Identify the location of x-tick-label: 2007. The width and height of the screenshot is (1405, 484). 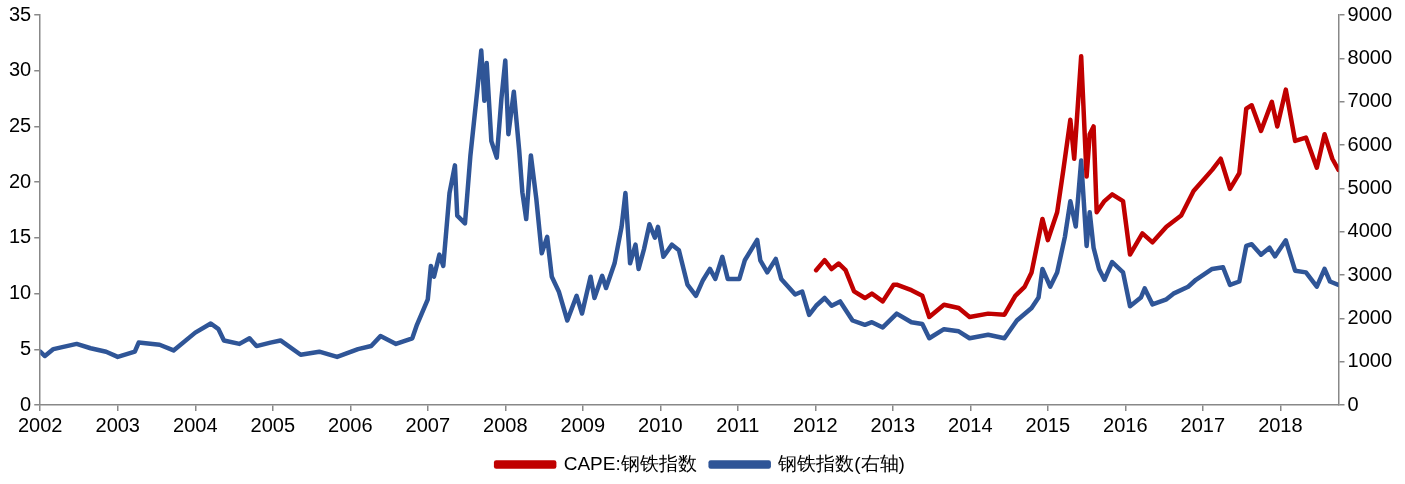
(428, 424).